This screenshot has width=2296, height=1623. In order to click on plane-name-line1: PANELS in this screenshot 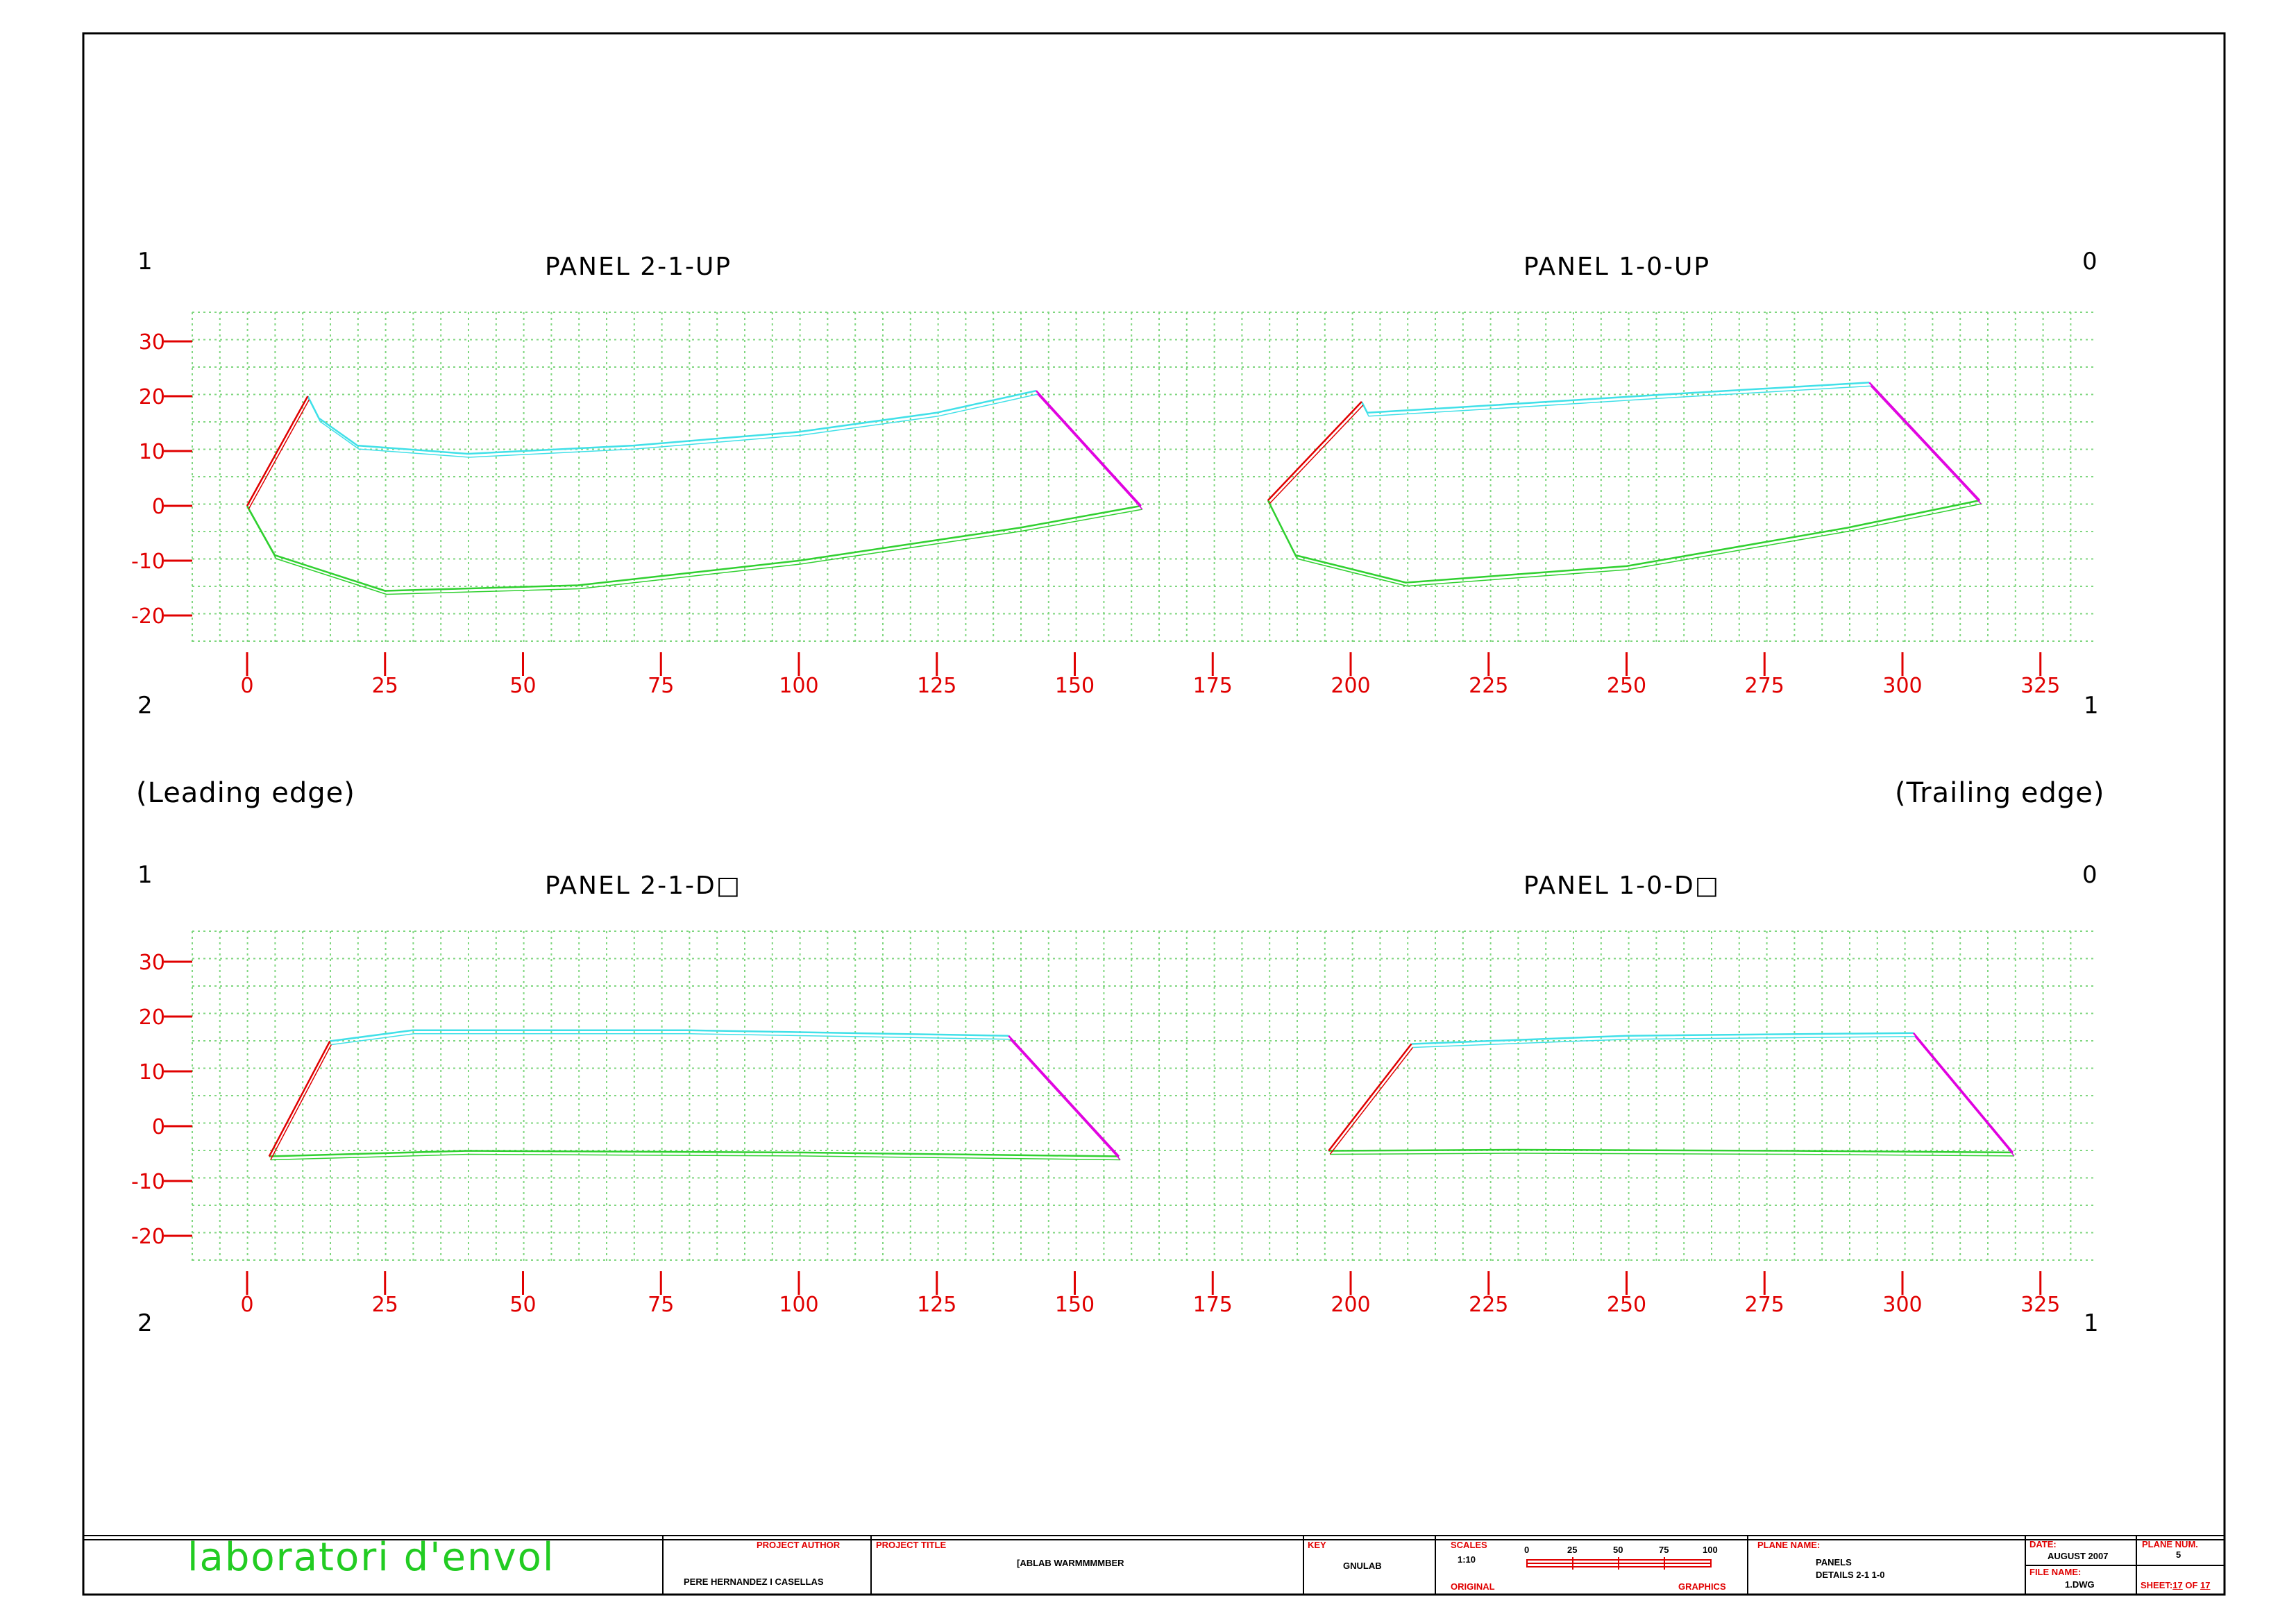, I will do `click(1834, 1562)`.